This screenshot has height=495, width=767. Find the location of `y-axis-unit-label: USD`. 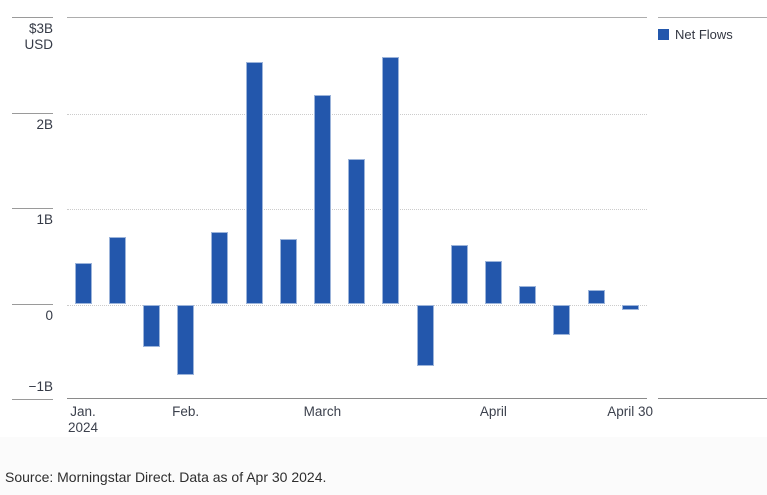

y-axis-unit-label: USD is located at coordinates (38, 44).